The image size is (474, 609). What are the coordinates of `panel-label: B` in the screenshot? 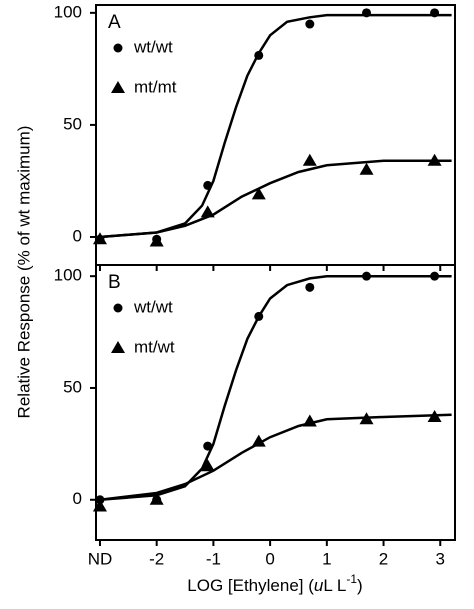 It's located at (114, 282).